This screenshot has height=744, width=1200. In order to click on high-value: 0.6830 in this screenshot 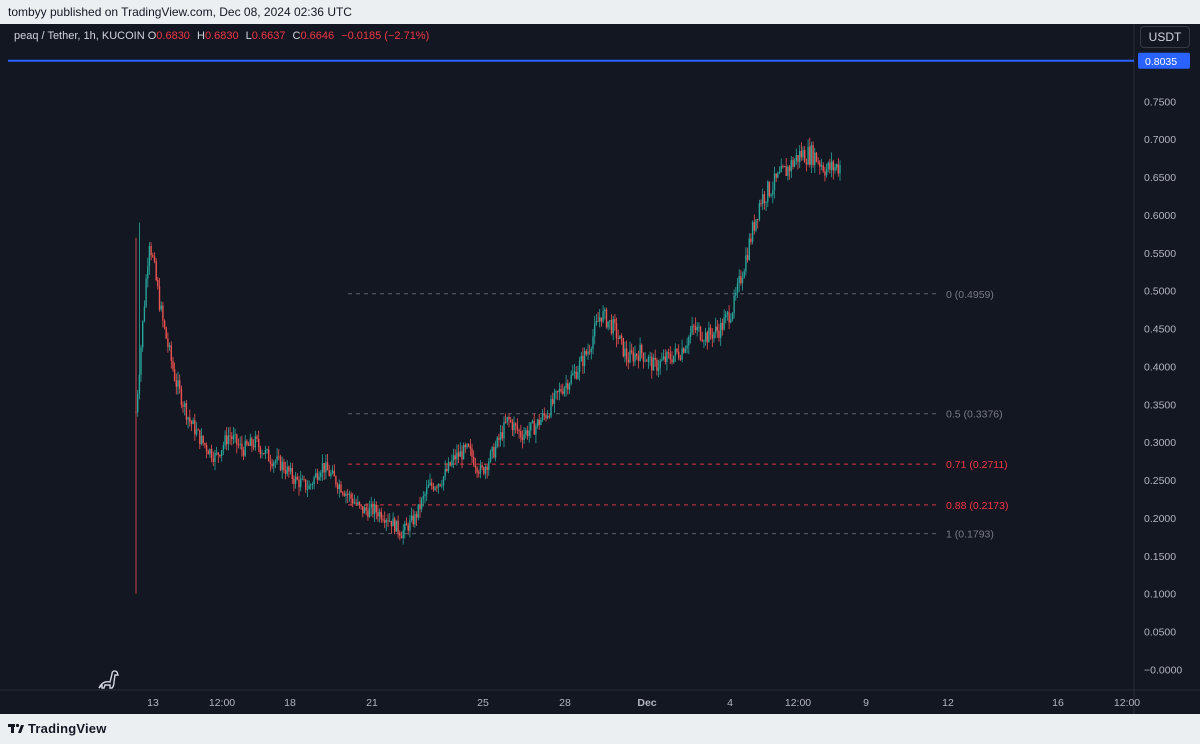, I will do `click(221, 36)`.